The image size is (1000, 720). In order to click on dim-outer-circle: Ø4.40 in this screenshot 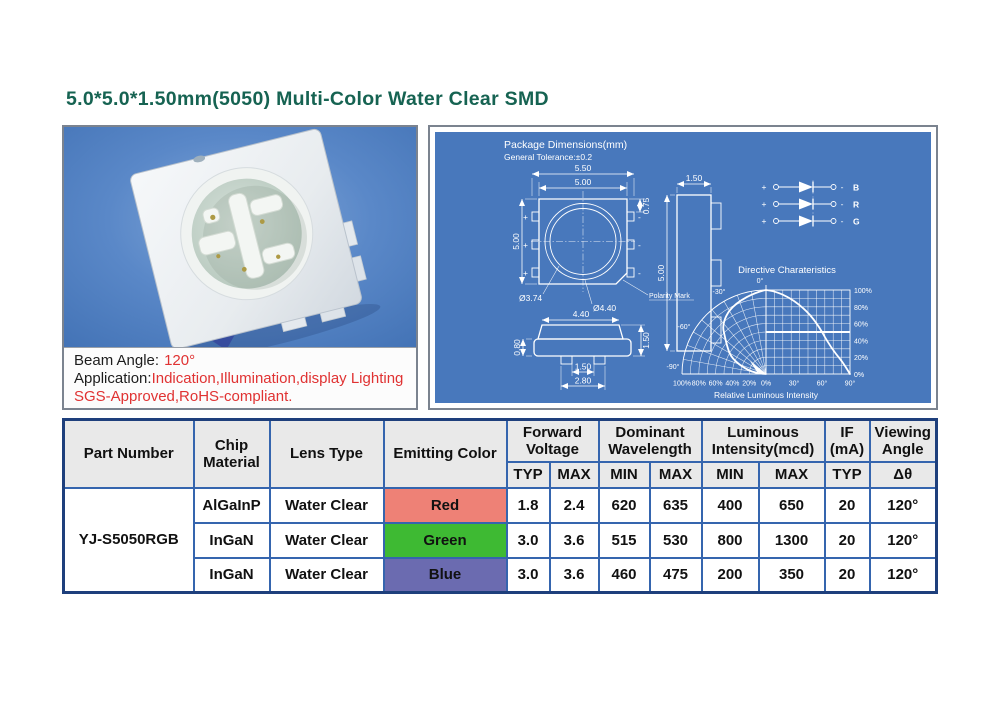, I will do `click(604, 308)`.